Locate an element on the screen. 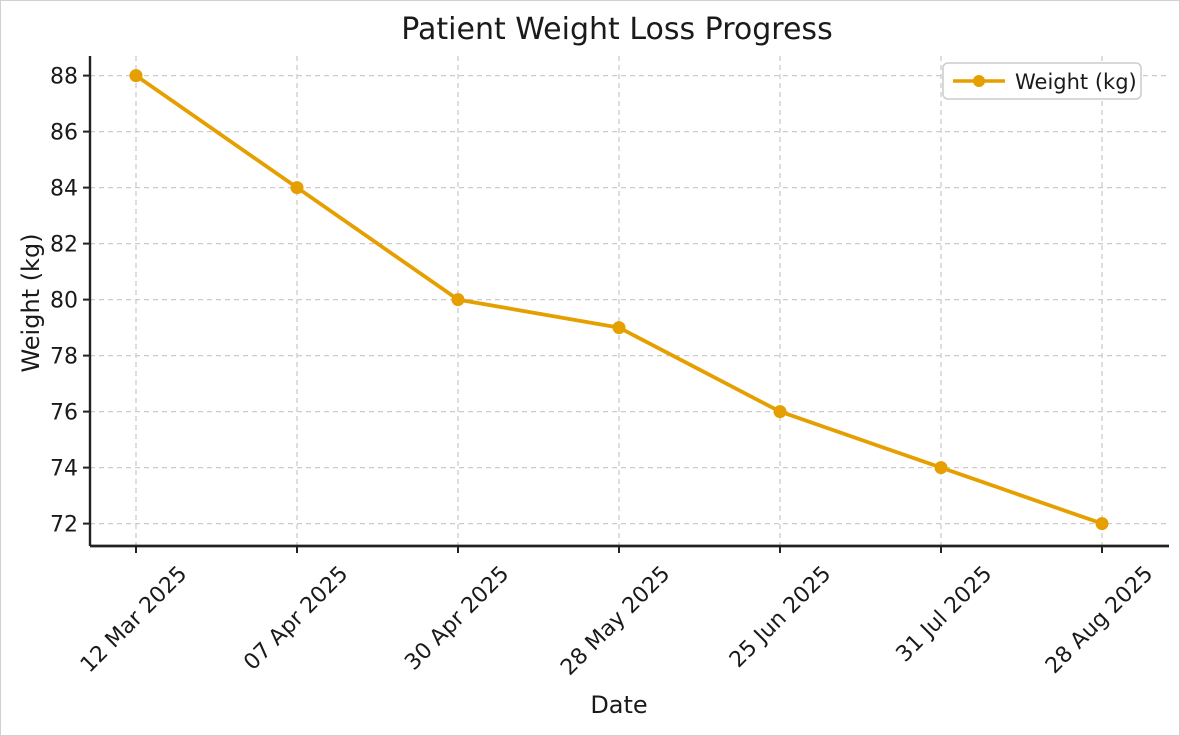 The height and width of the screenshot is (736, 1180). y-tick-label: 74 is located at coordinates (64, 469).